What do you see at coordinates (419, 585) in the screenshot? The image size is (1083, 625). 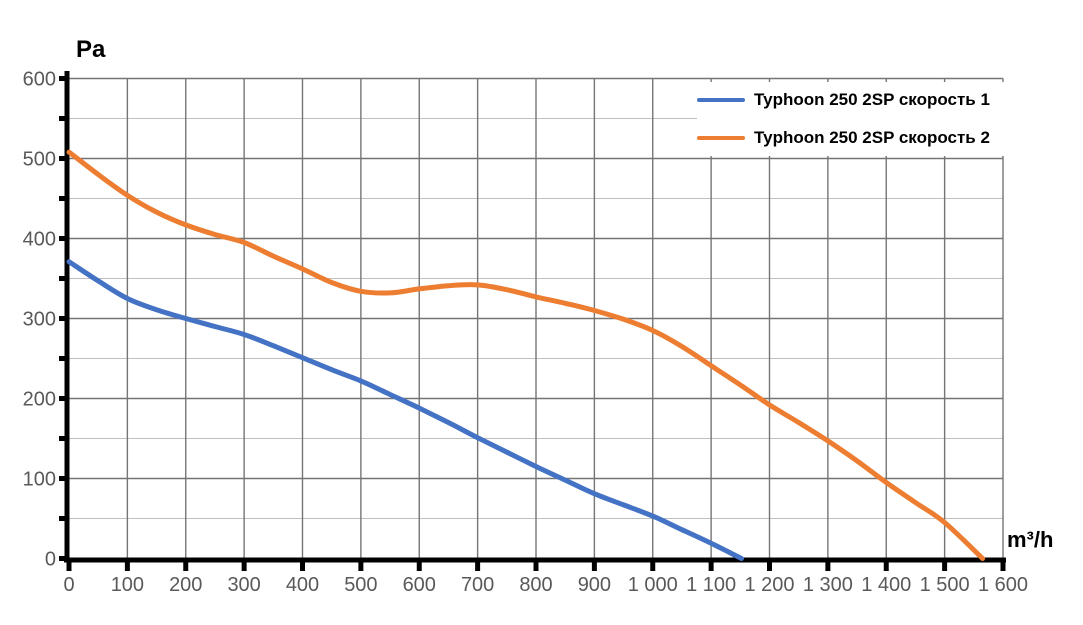 I see `x-tick-label-600: 600` at bounding box center [419, 585].